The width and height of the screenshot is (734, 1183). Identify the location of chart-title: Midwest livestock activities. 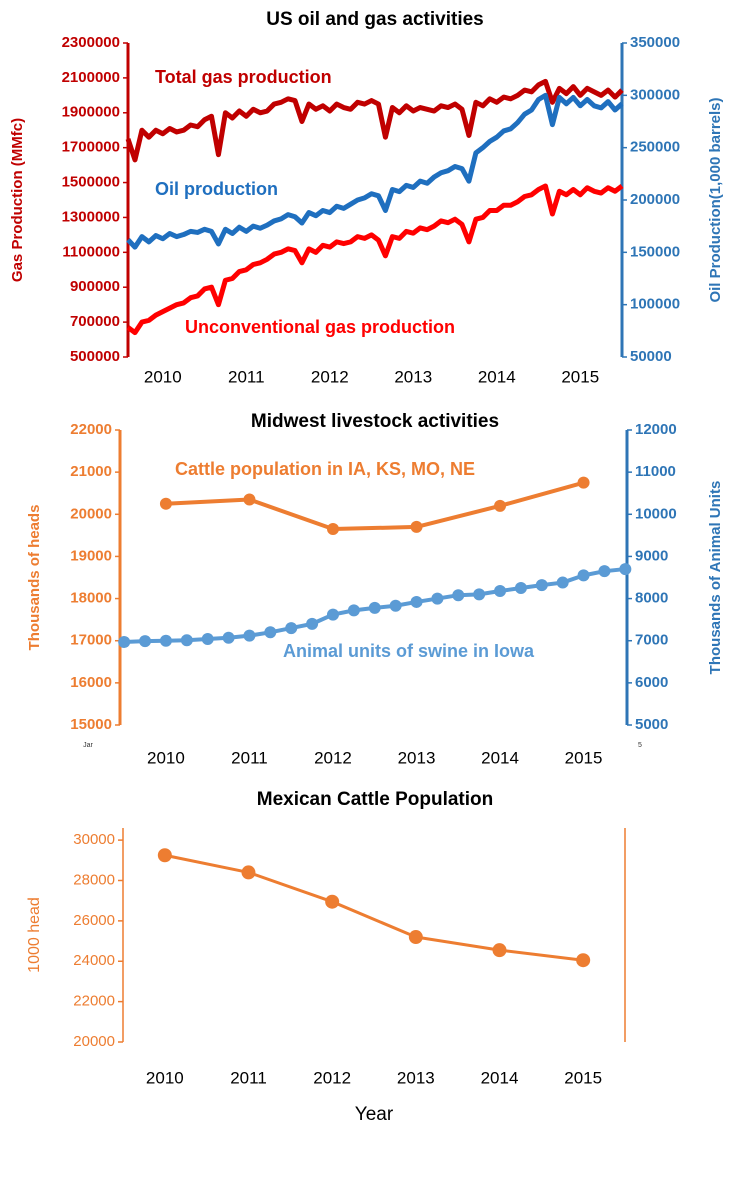
(375, 421).